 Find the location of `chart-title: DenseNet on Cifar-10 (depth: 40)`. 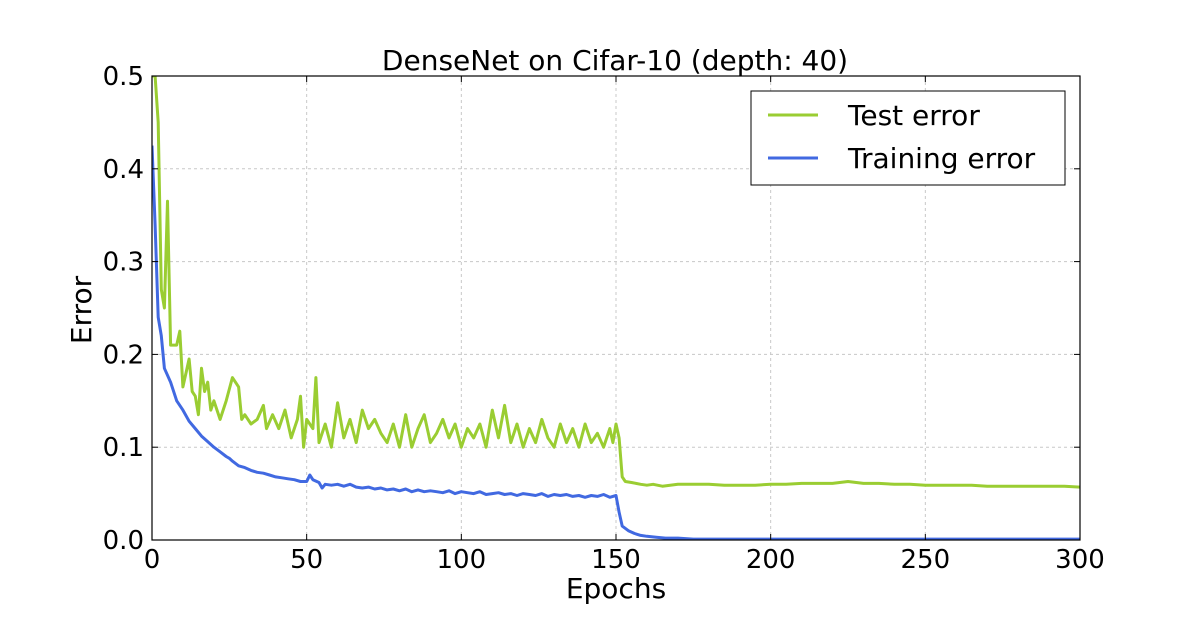

chart-title: DenseNet on Cifar-10 (depth: 40) is located at coordinates (615, 60).